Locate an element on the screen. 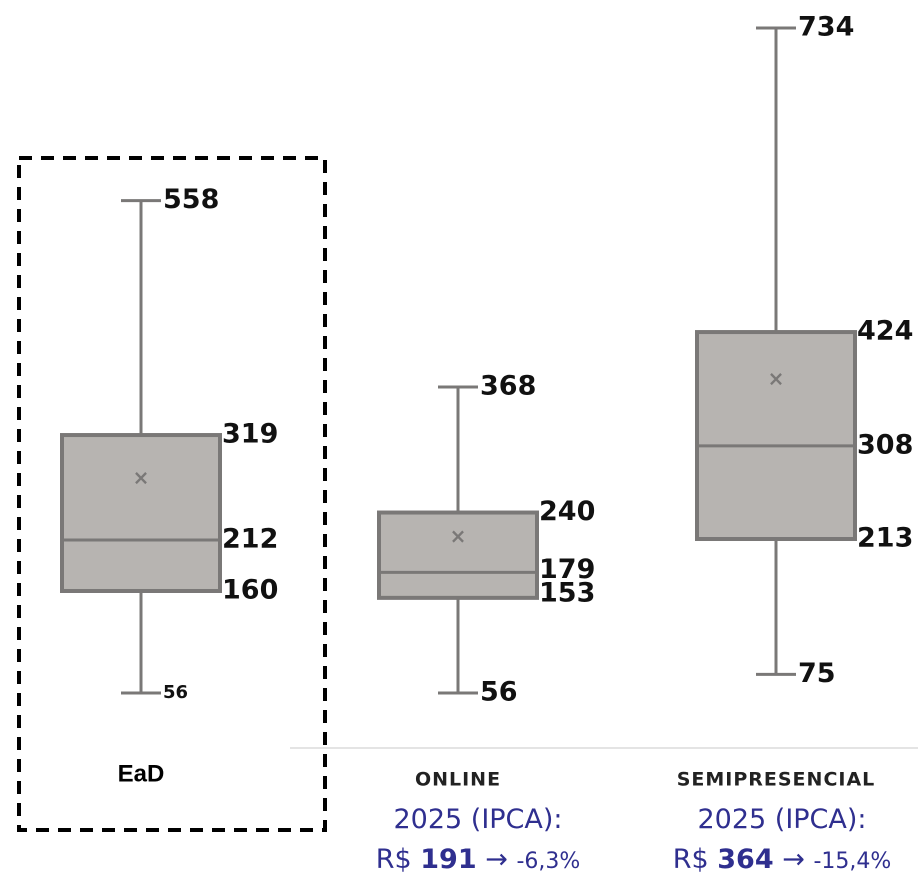 This screenshot has width=918, height=882. label-q3-ead: 319 is located at coordinates (250, 434).